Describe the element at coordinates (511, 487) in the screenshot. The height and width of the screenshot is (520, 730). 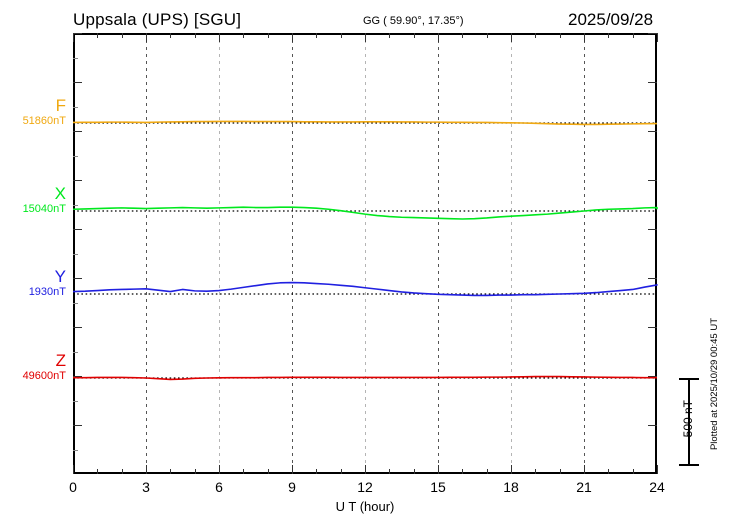
I see `x-tick-label-18: 18` at that location.